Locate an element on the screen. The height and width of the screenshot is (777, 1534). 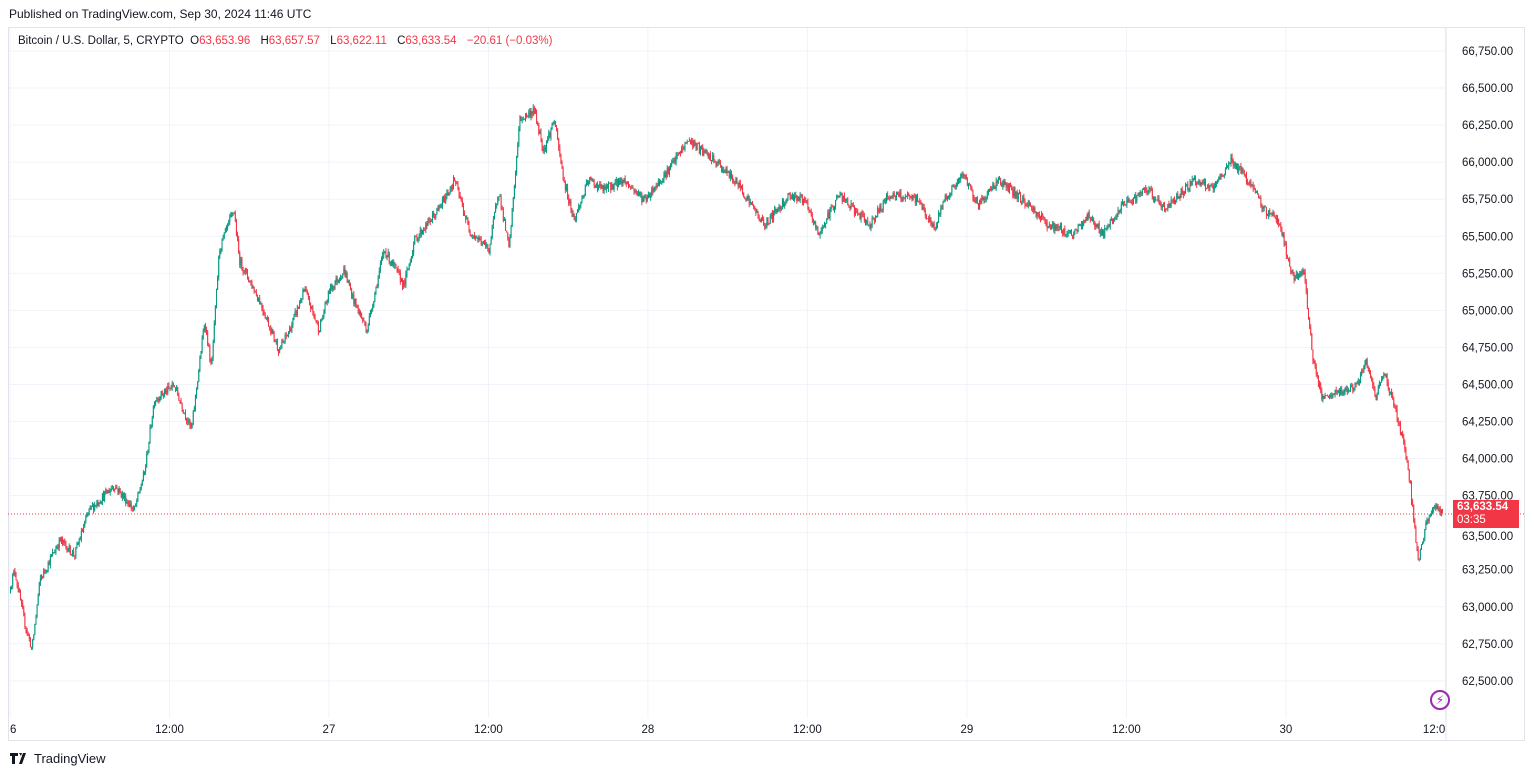
symbol-title: Bitcoin / U.S. Dollar, 5, CRYPTO is located at coordinates (101, 41).